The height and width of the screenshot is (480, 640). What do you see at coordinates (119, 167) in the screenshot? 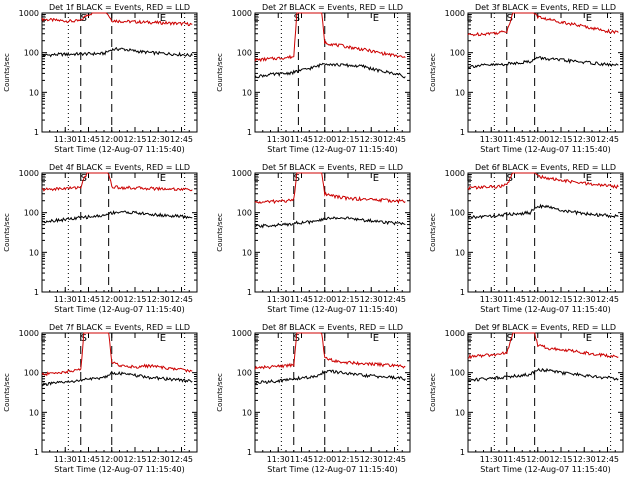
I see `chart-title: Det 4f BLACK = Events, RED = LLD` at bounding box center [119, 167].